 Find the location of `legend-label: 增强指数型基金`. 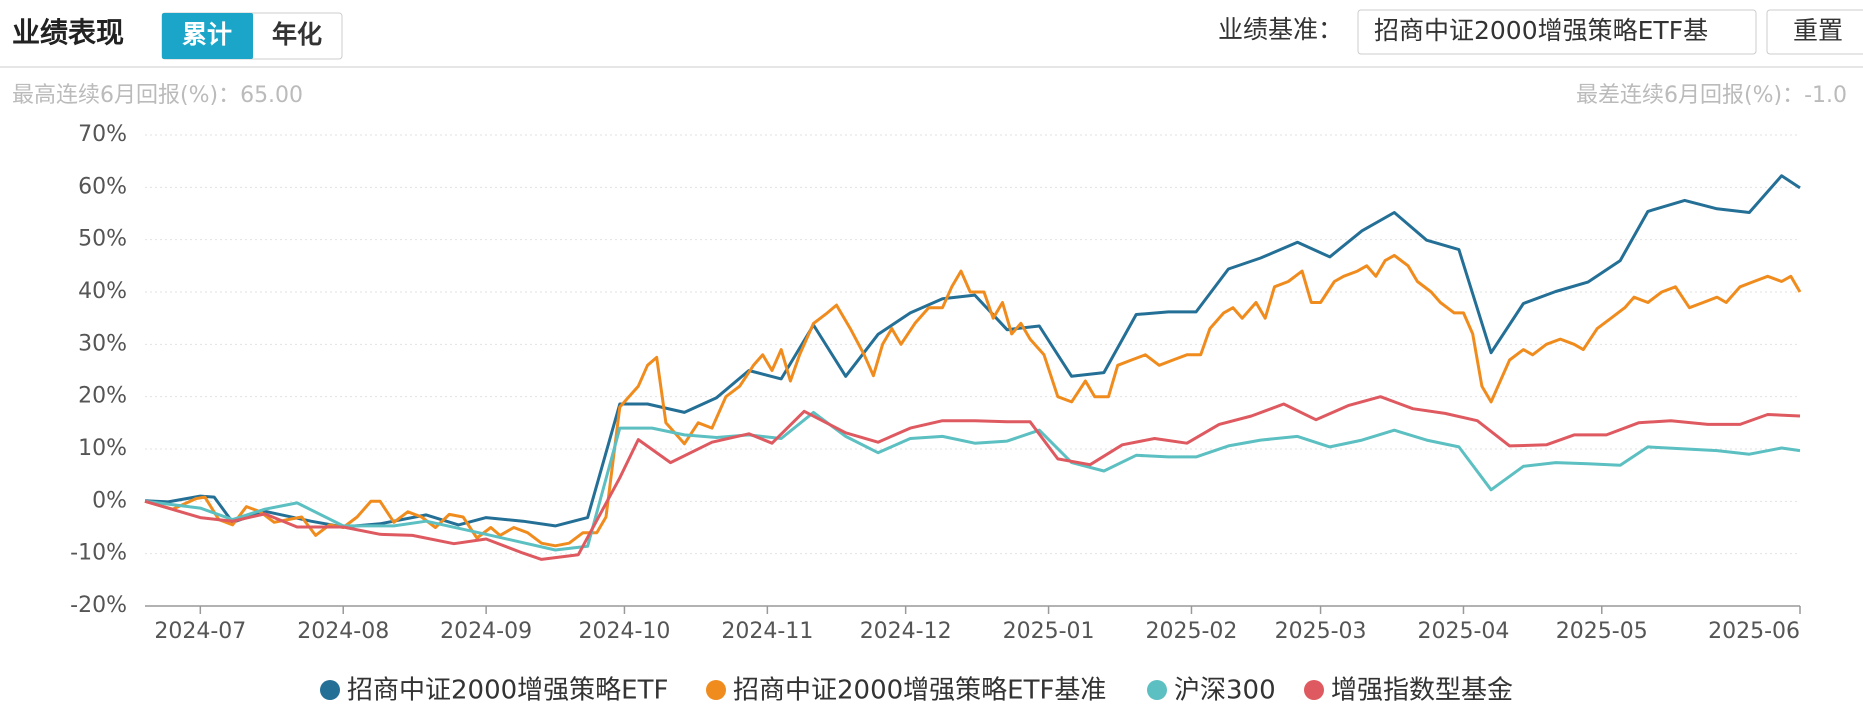

legend-label: 增强指数型基金 is located at coordinates (1422, 691).